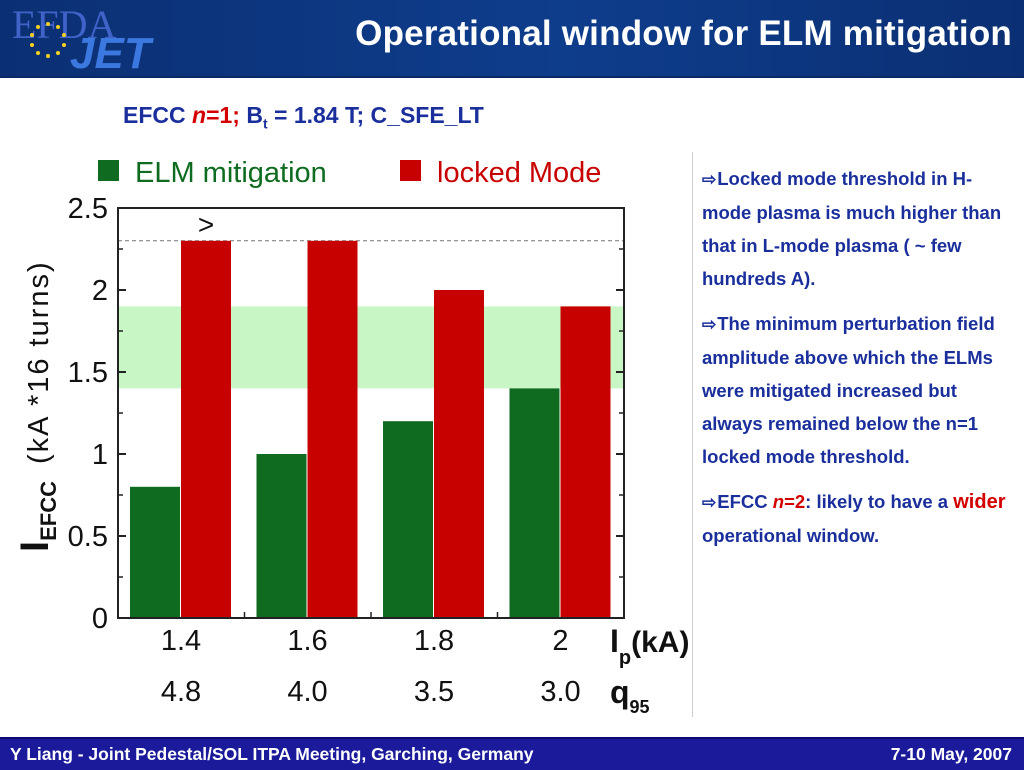 The width and height of the screenshot is (1024, 770). Describe the element at coordinates (560, 641) in the screenshot. I see `x-tick-label: 2` at that location.